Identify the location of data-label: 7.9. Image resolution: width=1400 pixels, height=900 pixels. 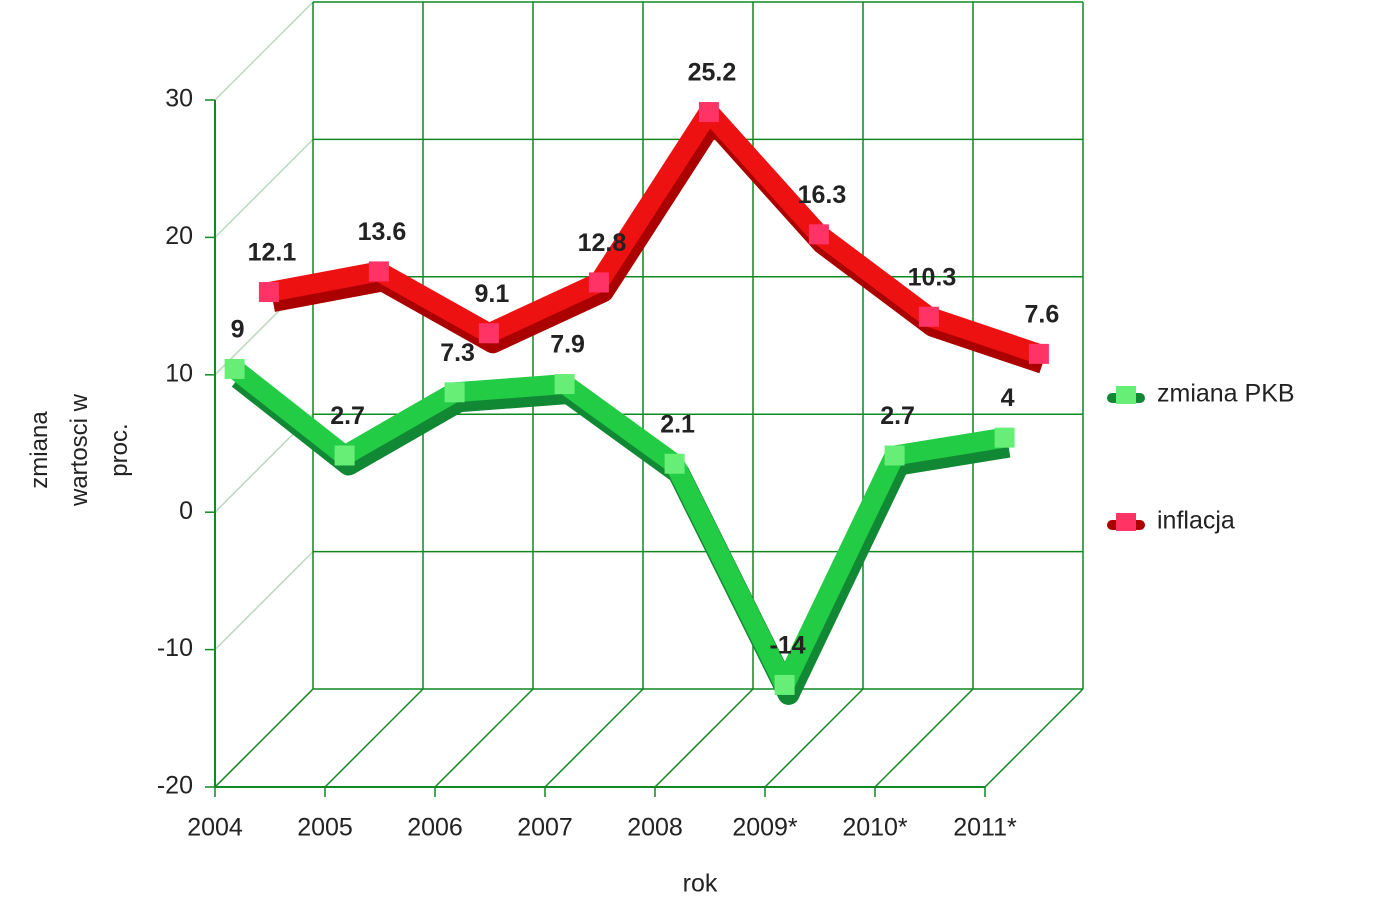
(567, 345).